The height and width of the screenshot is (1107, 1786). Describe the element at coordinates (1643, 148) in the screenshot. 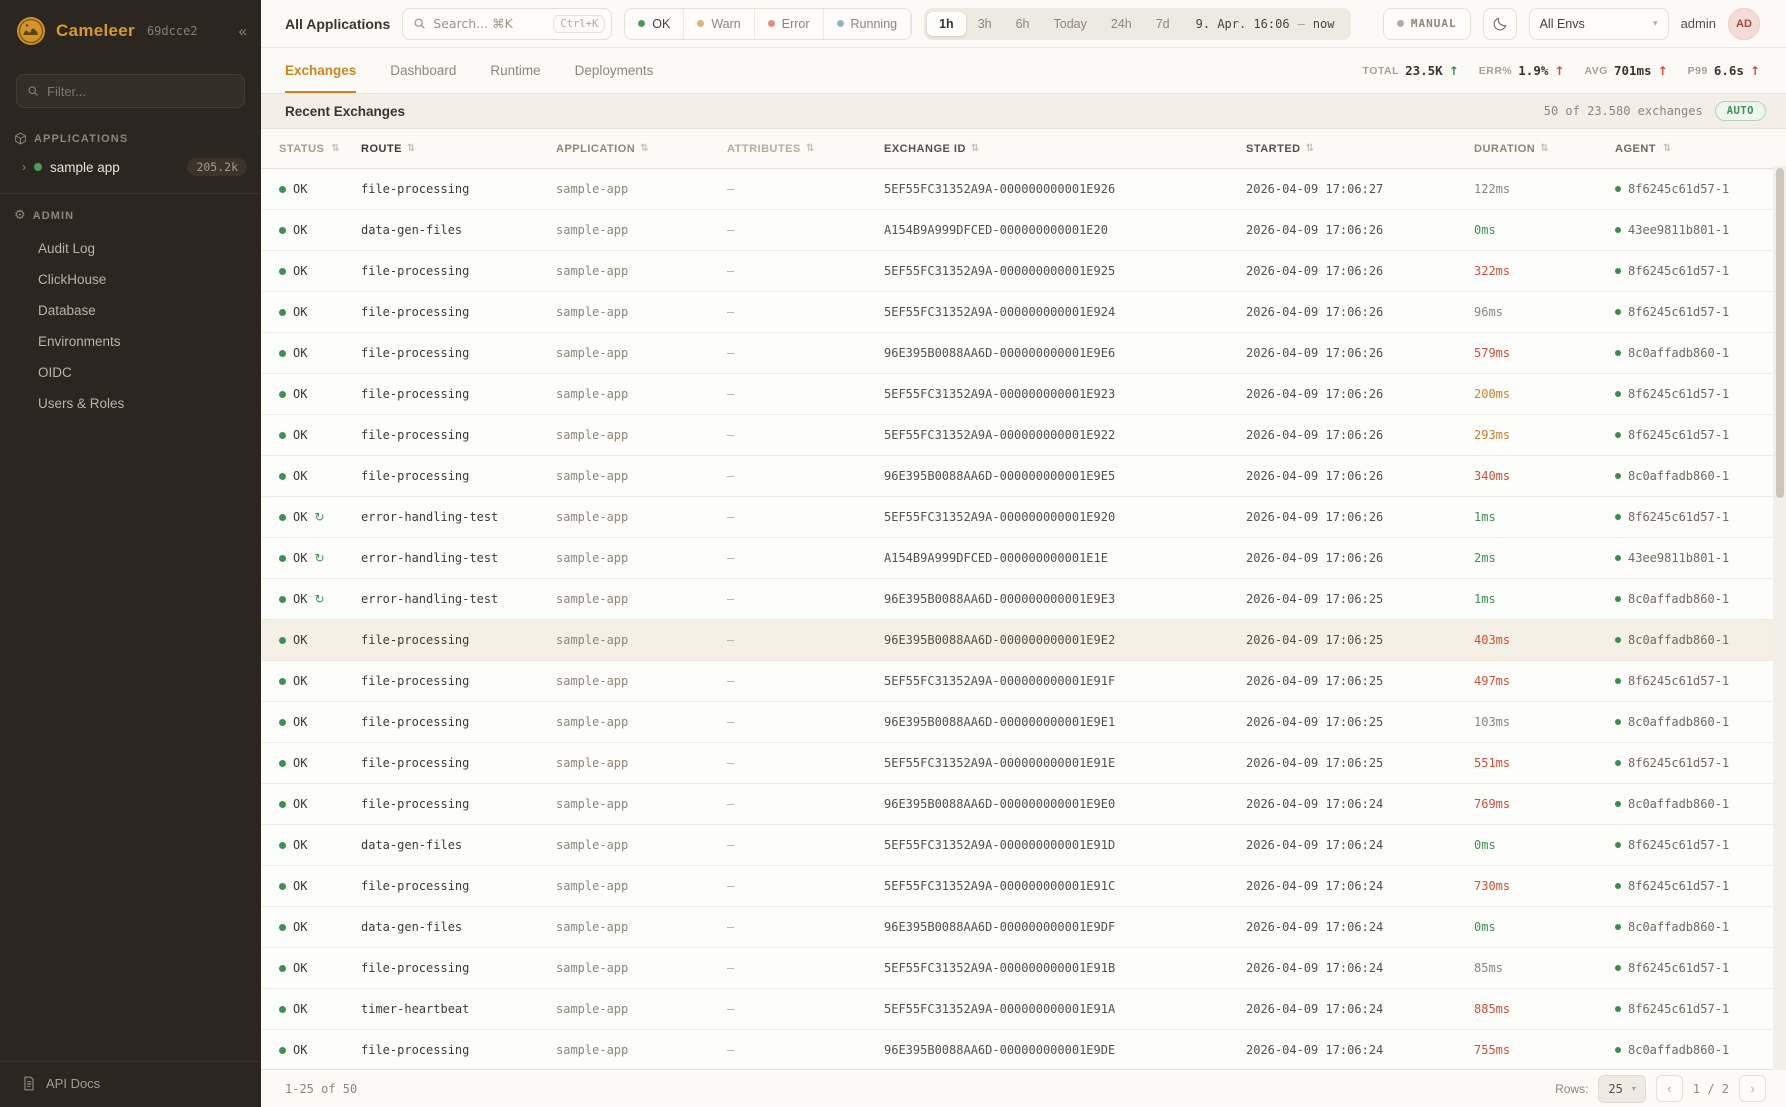

I see `column-header-agent: AGENT ⇅` at that location.